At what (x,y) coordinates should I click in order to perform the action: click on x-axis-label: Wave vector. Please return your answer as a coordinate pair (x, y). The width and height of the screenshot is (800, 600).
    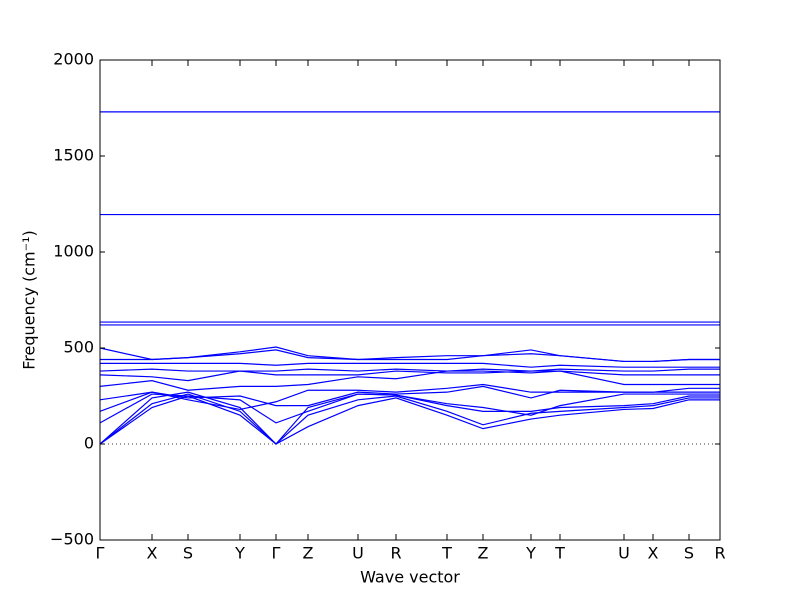
    Looking at the image, I should click on (410, 577).